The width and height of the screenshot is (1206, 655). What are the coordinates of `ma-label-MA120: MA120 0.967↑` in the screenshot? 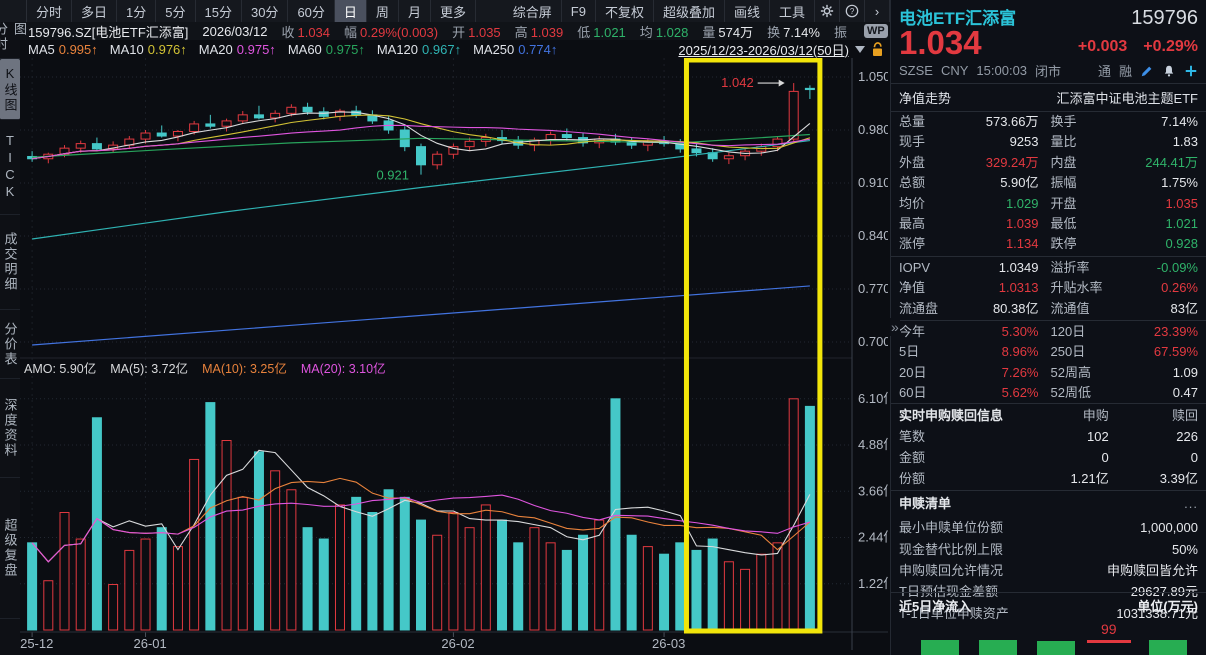 It's located at (419, 49).